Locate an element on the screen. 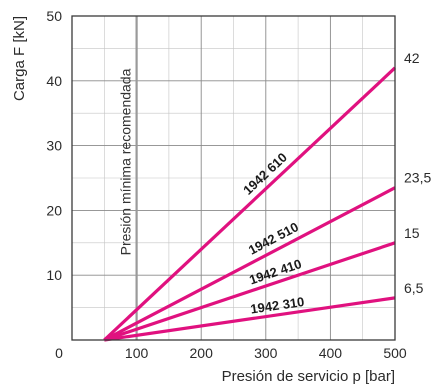  series-line is located at coordinates (250, 319).